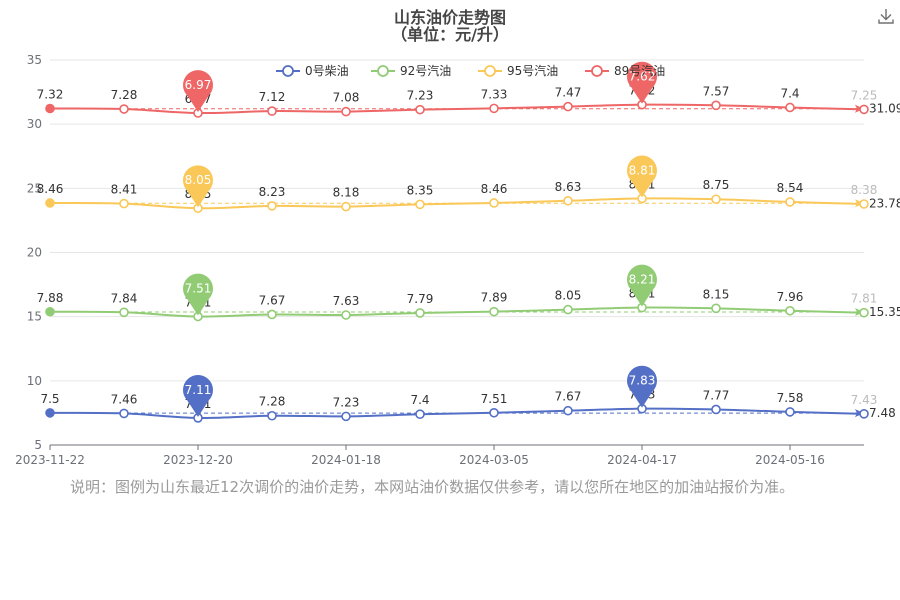 The width and height of the screenshot is (900, 600). What do you see at coordinates (124, 298) in the screenshot?
I see `value-label: 7.84` at bounding box center [124, 298].